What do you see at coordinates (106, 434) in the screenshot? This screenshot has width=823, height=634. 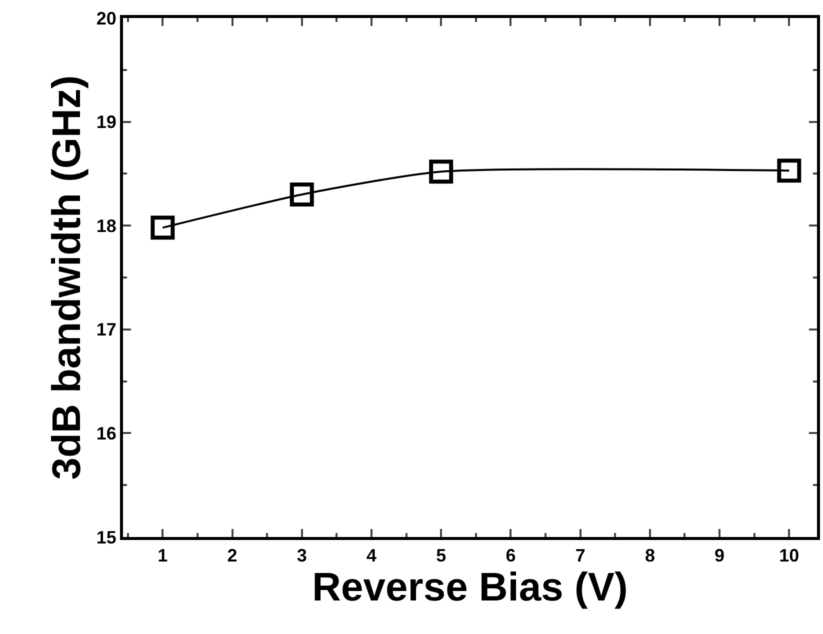 I see `y-tick-label: 16` at bounding box center [106, 434].